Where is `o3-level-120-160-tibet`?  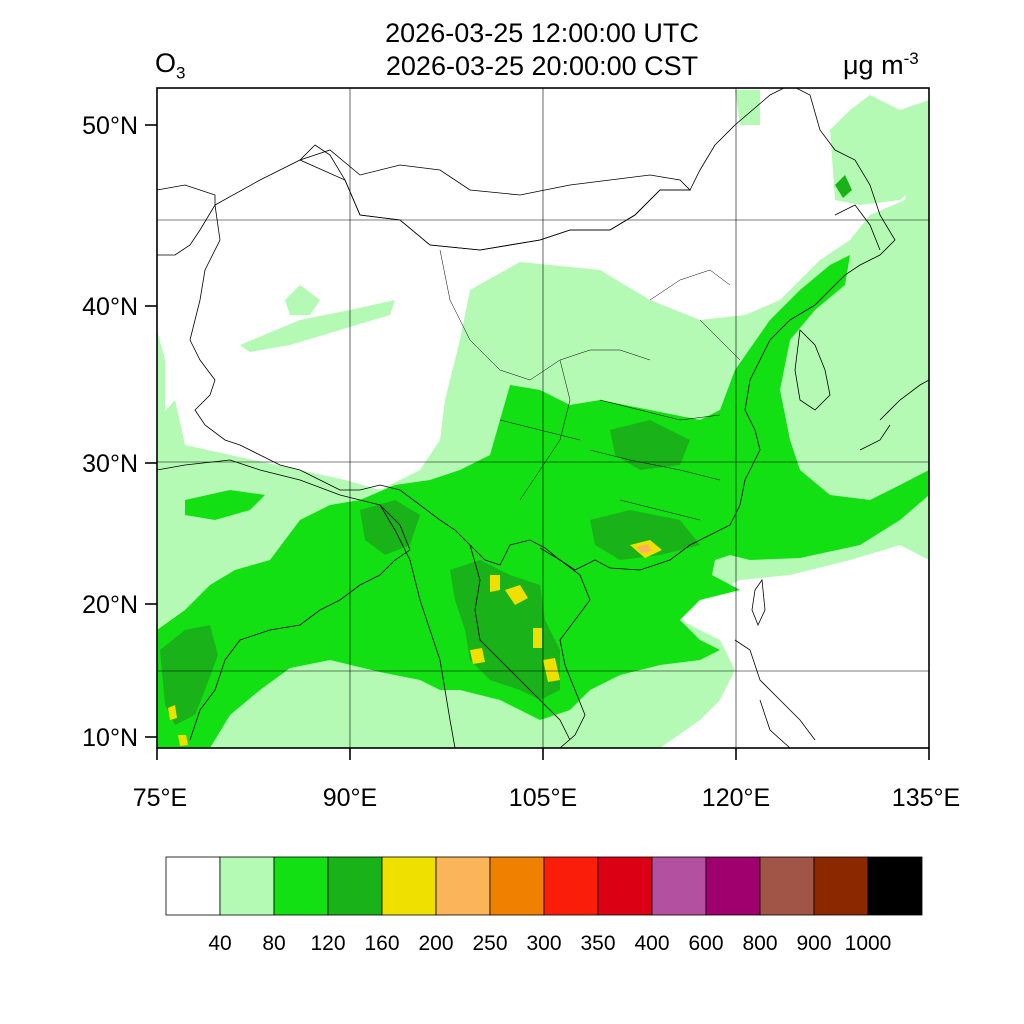
o3-level-120-160-tibet is located at coordinates (390, 527).